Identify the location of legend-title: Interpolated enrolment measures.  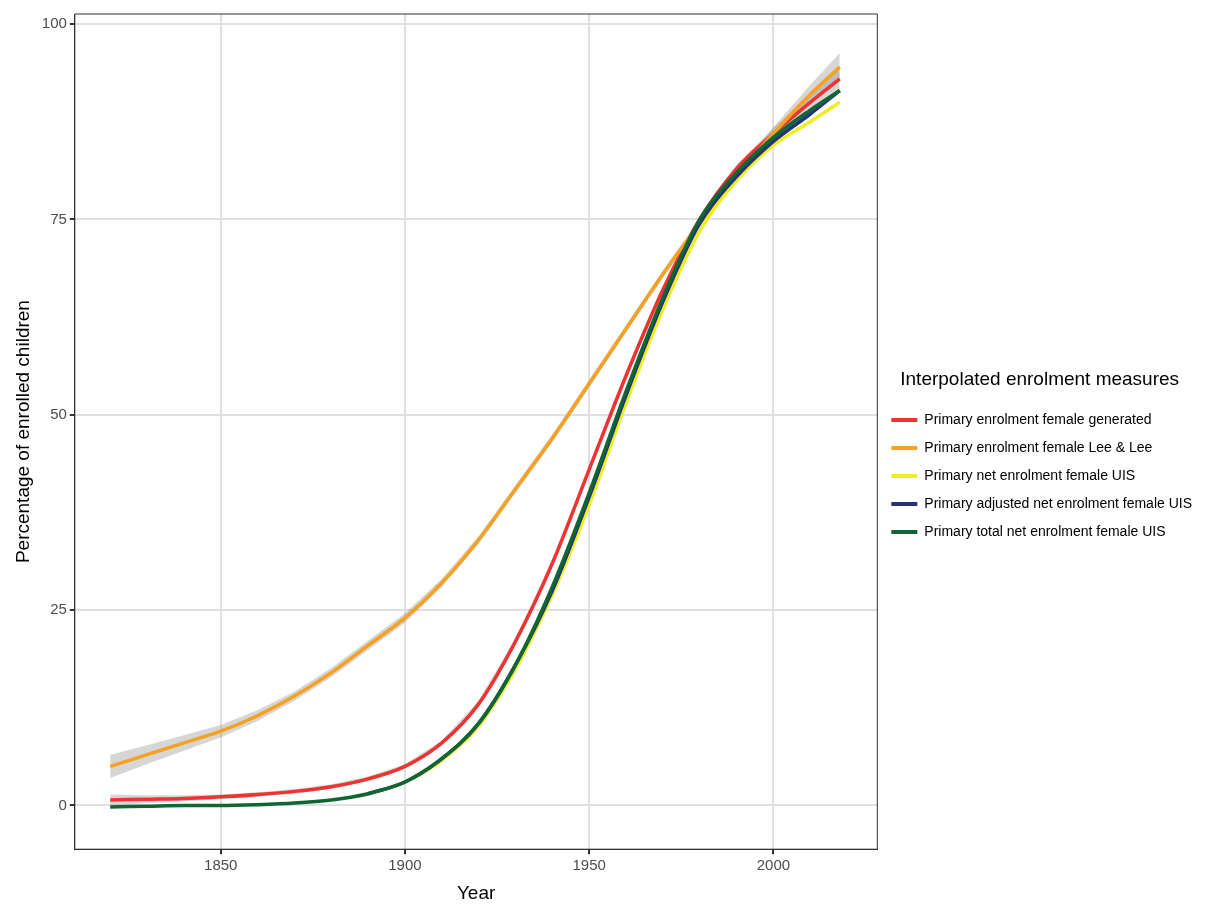
(1040, 378).